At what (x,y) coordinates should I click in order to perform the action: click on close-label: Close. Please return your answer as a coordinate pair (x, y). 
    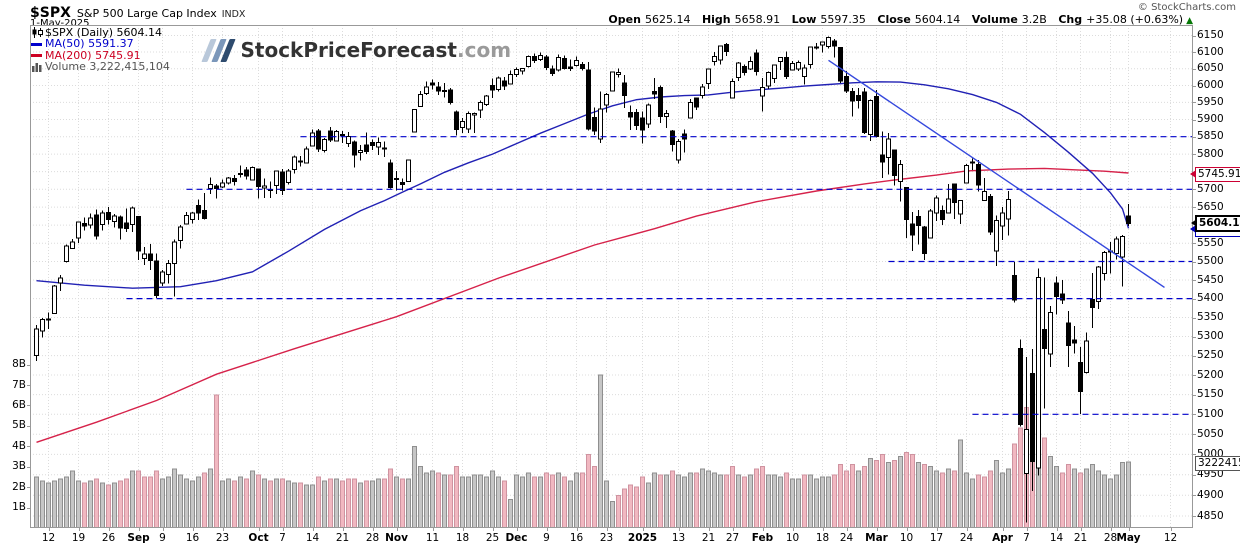
    Looking at the image, I should click on (894, 19).